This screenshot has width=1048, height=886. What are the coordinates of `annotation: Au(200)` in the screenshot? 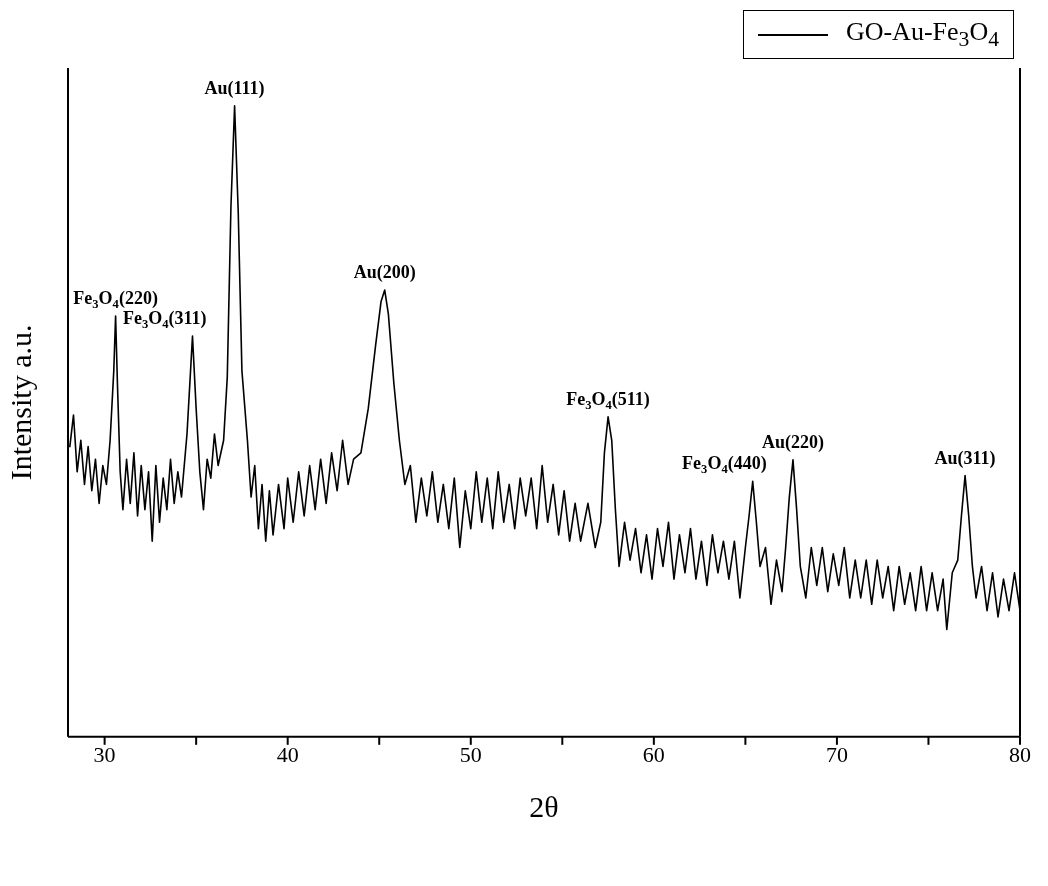 It's located at (384, 273).